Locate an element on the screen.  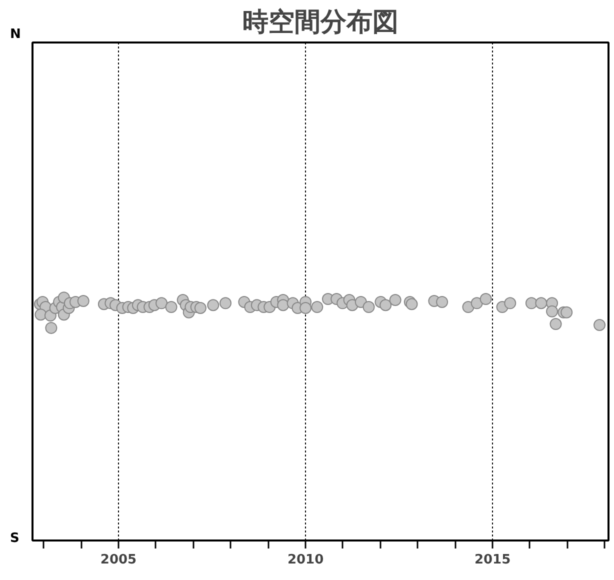
chart-title: 時空間分布図 is located at coordinates (320, 23).